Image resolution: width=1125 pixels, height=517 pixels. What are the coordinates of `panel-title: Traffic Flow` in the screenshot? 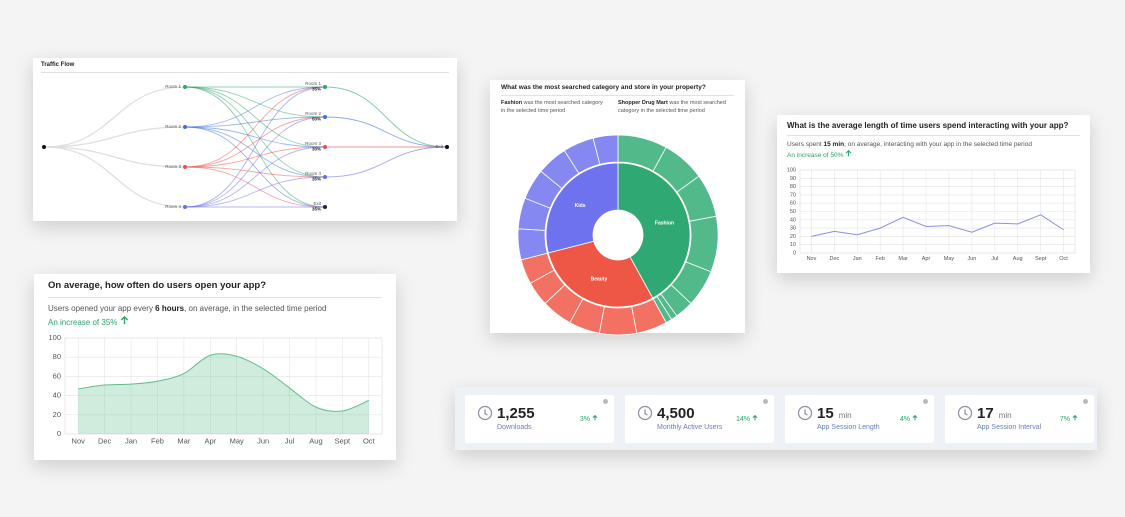 It's located at (245, 67).